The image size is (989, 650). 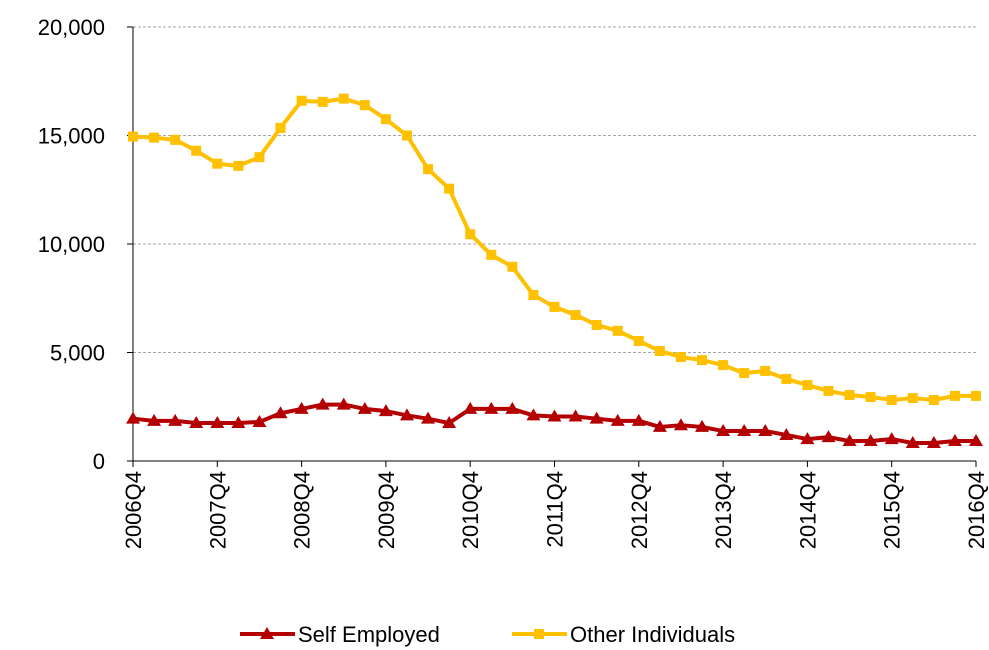 I want to click on x-tick-label: 2010Q4, so click(x=470, y=510).